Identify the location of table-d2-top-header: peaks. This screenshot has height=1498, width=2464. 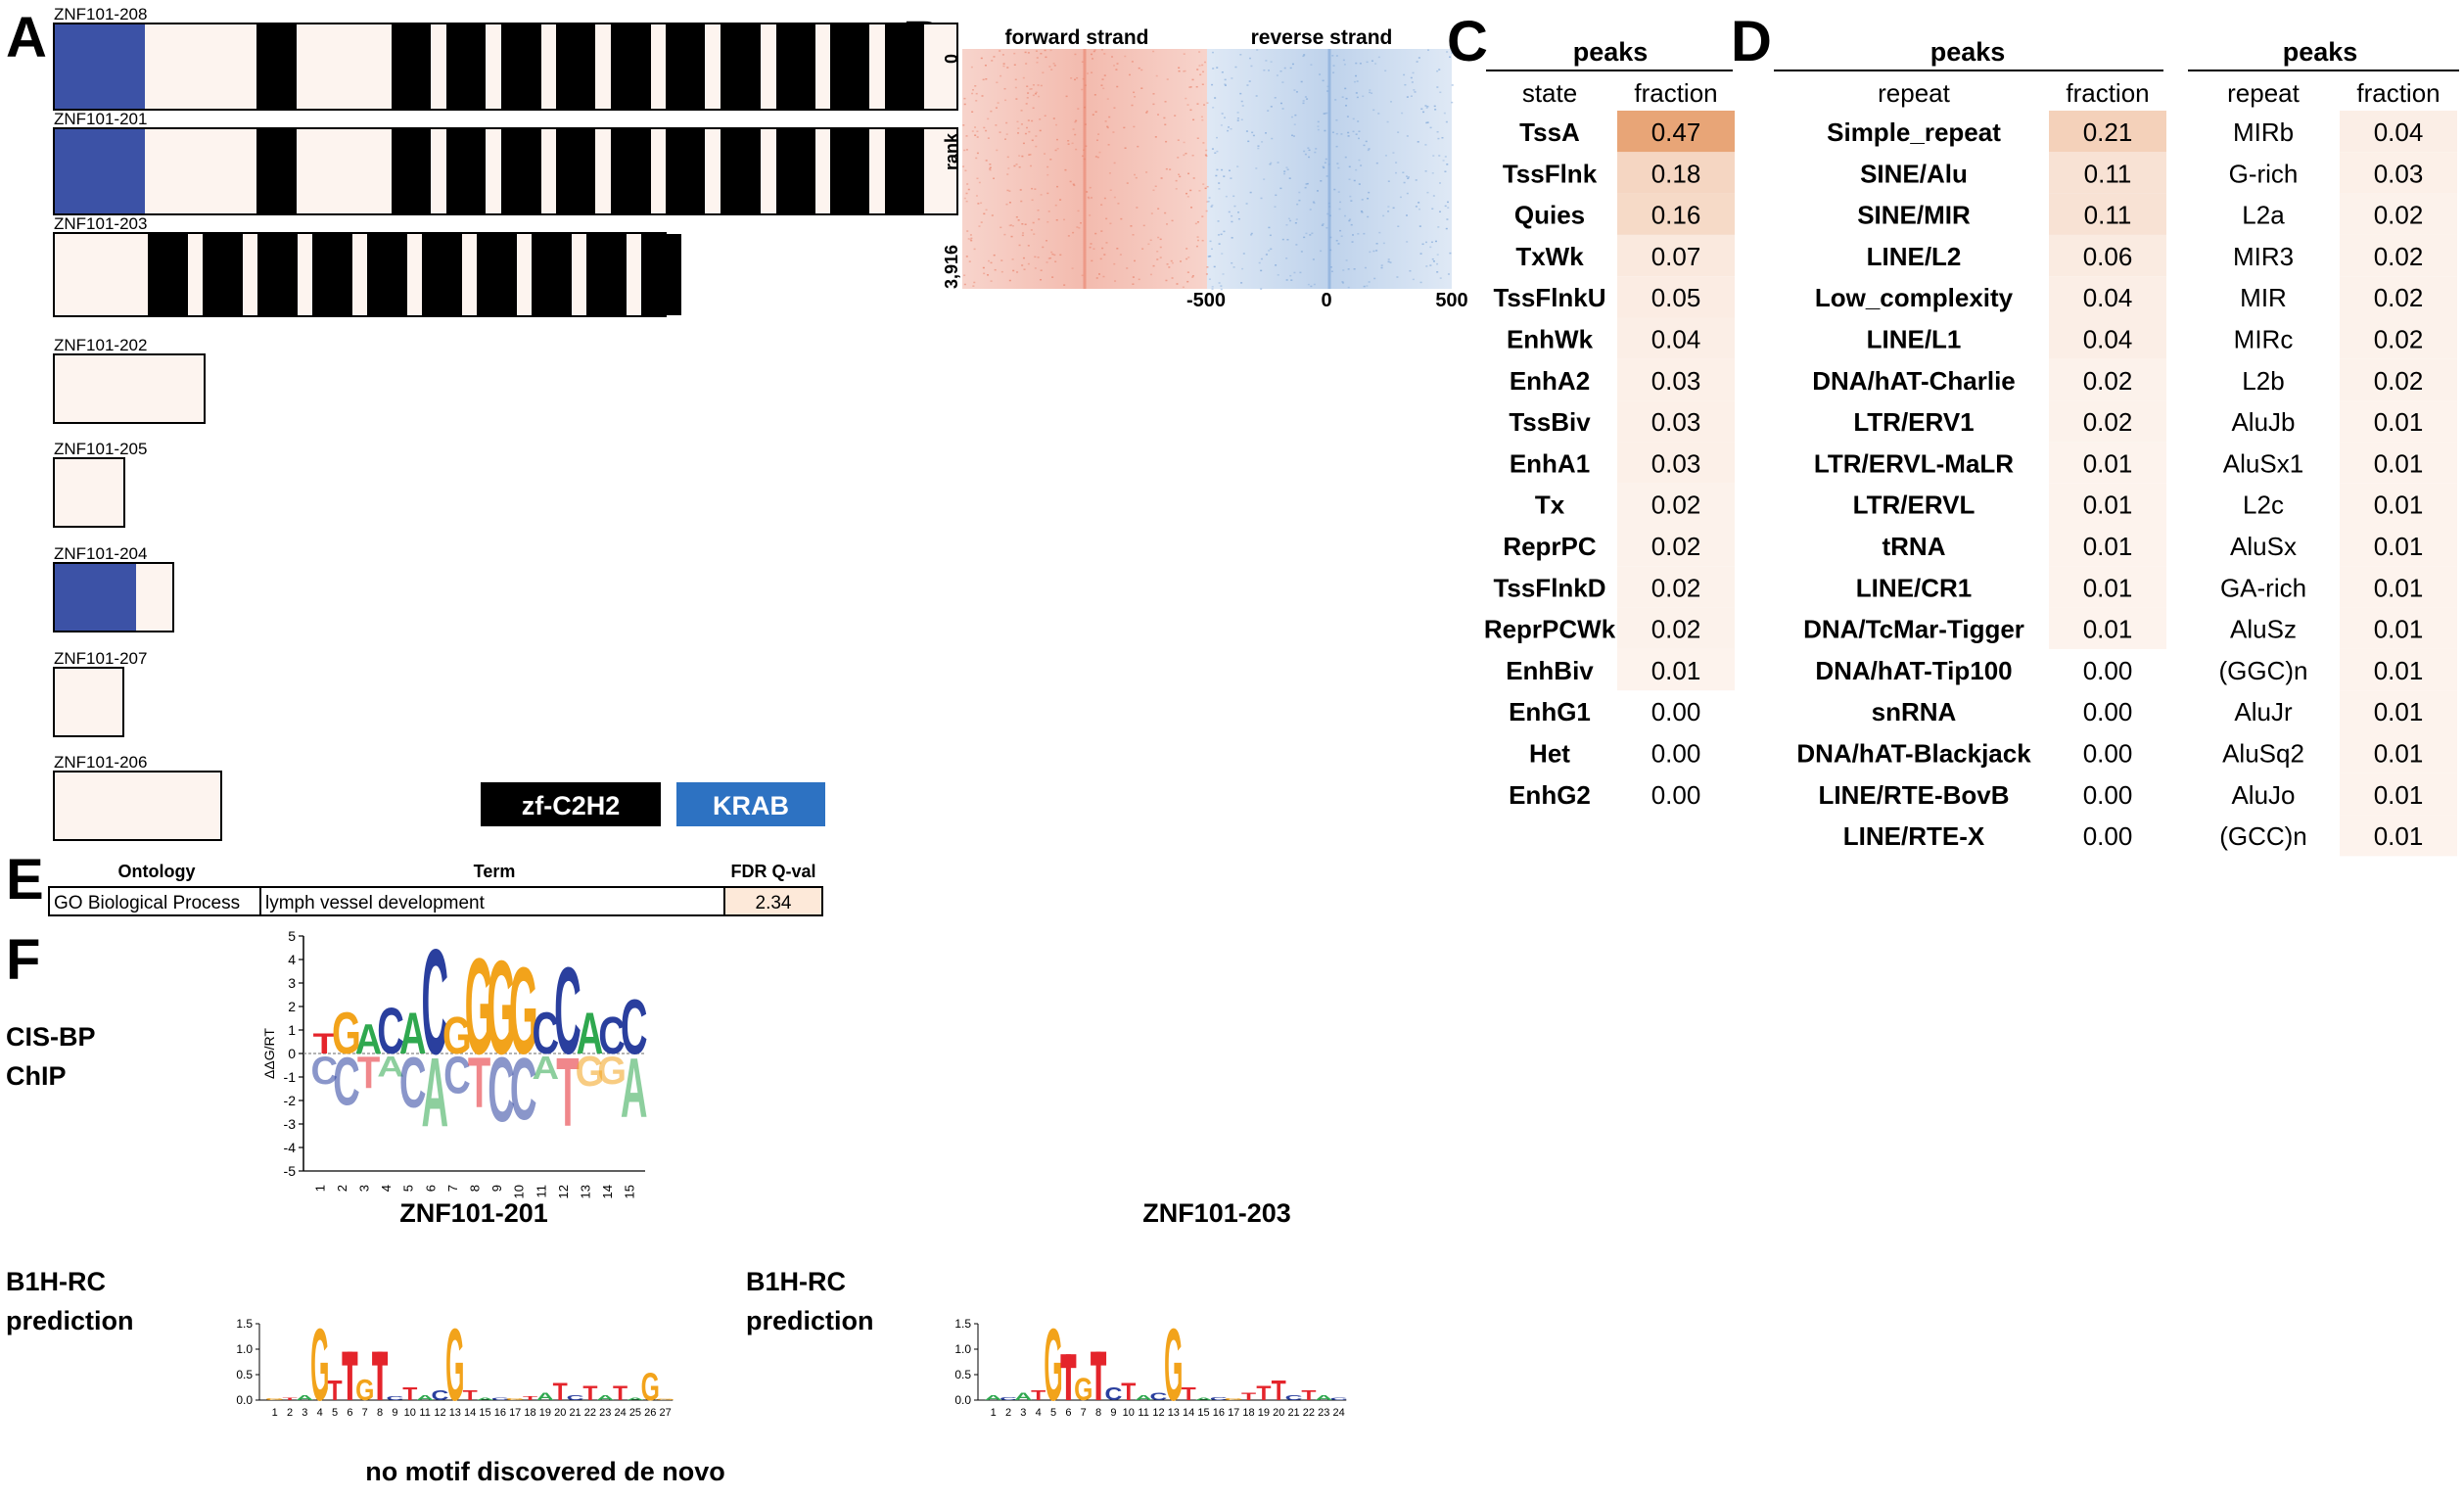
(2320, 52).